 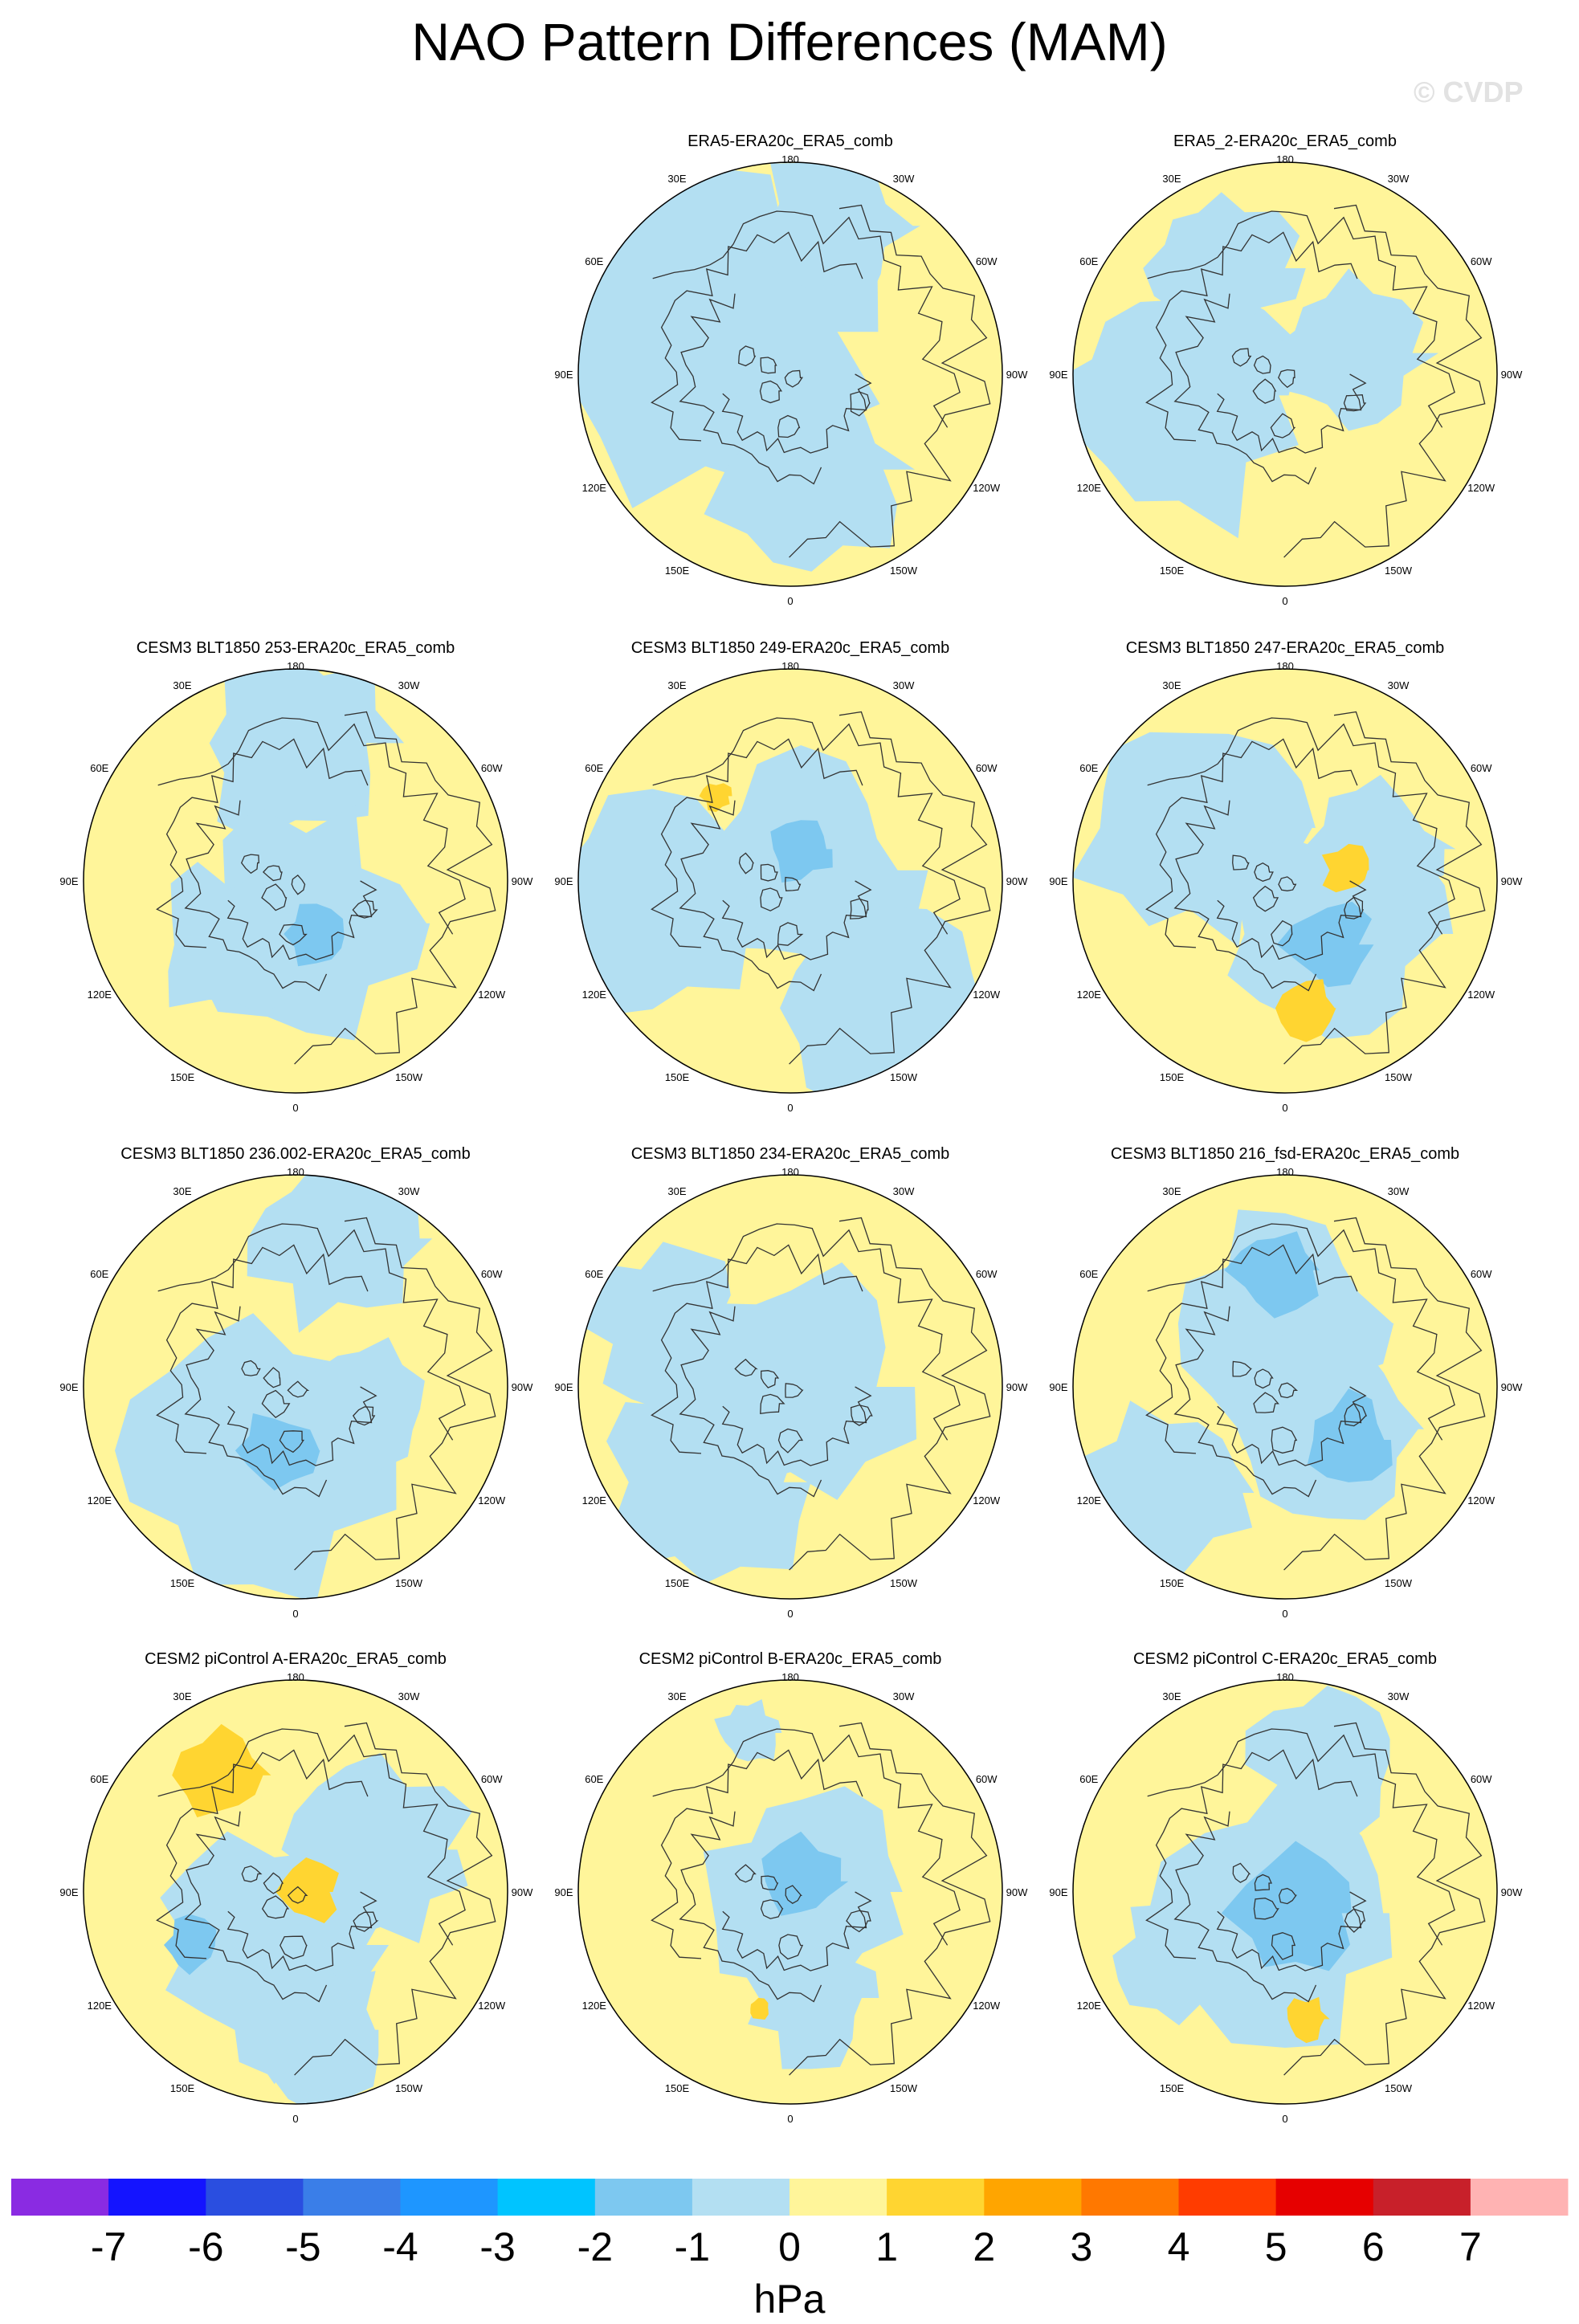 I want to click on panel-title: CESM2 piControl B-ERA20c_ERA5_comb, so click(x=790, y=1659).